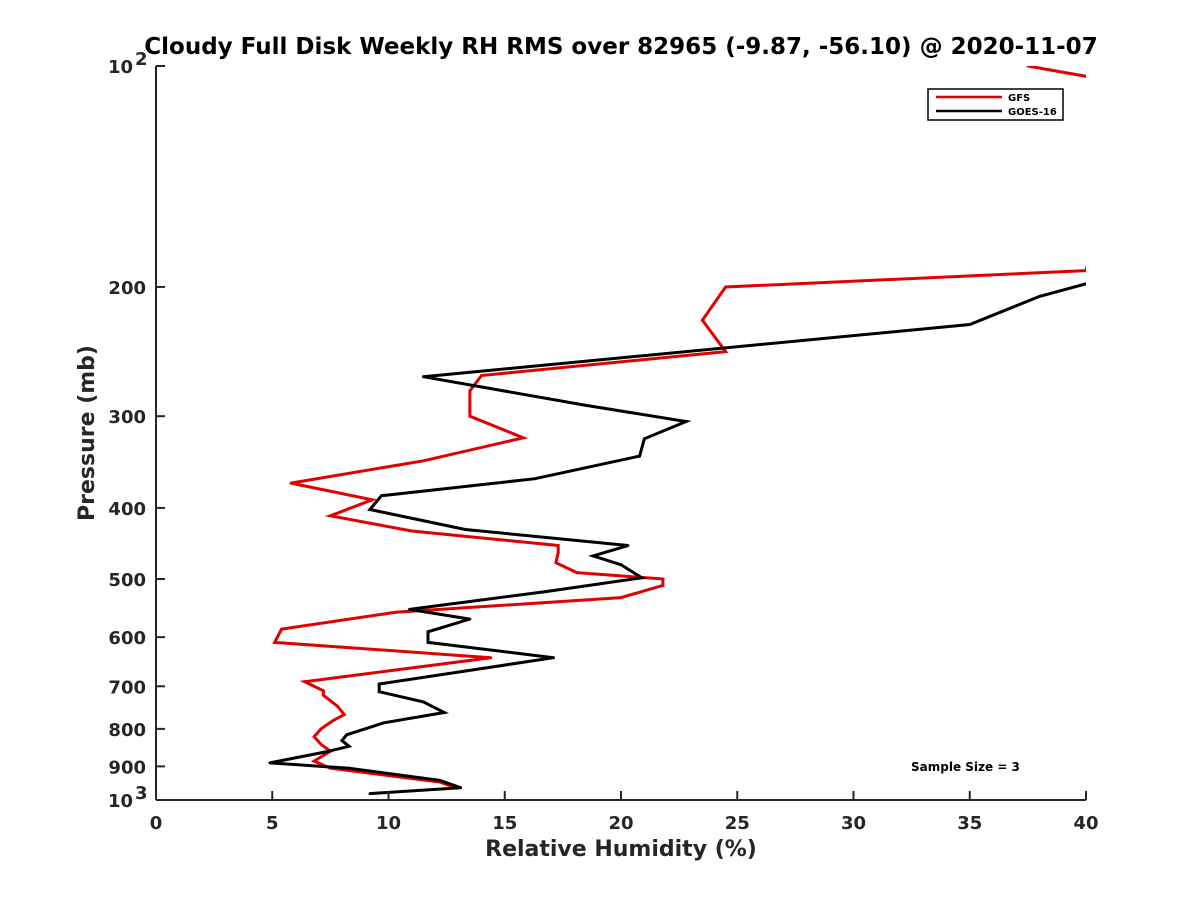  What do you see at coordinates (388, 823) in the screenshot?
I see `x-tick-label-10: 10` at bounding box center [388, 823].